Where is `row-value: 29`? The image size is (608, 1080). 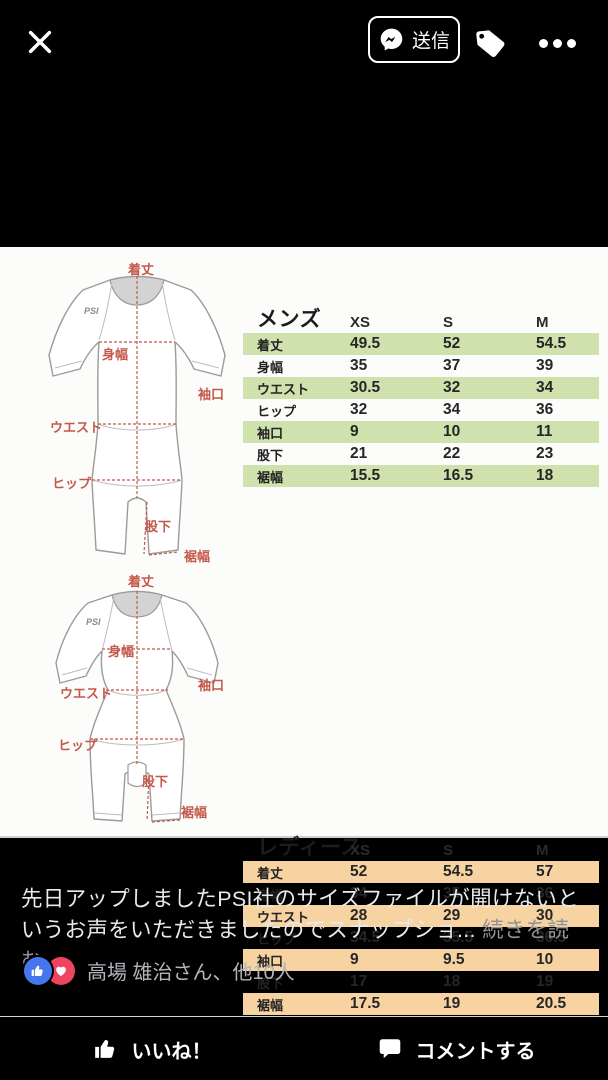 row-value: 29 is located at coordinates (452, 915).